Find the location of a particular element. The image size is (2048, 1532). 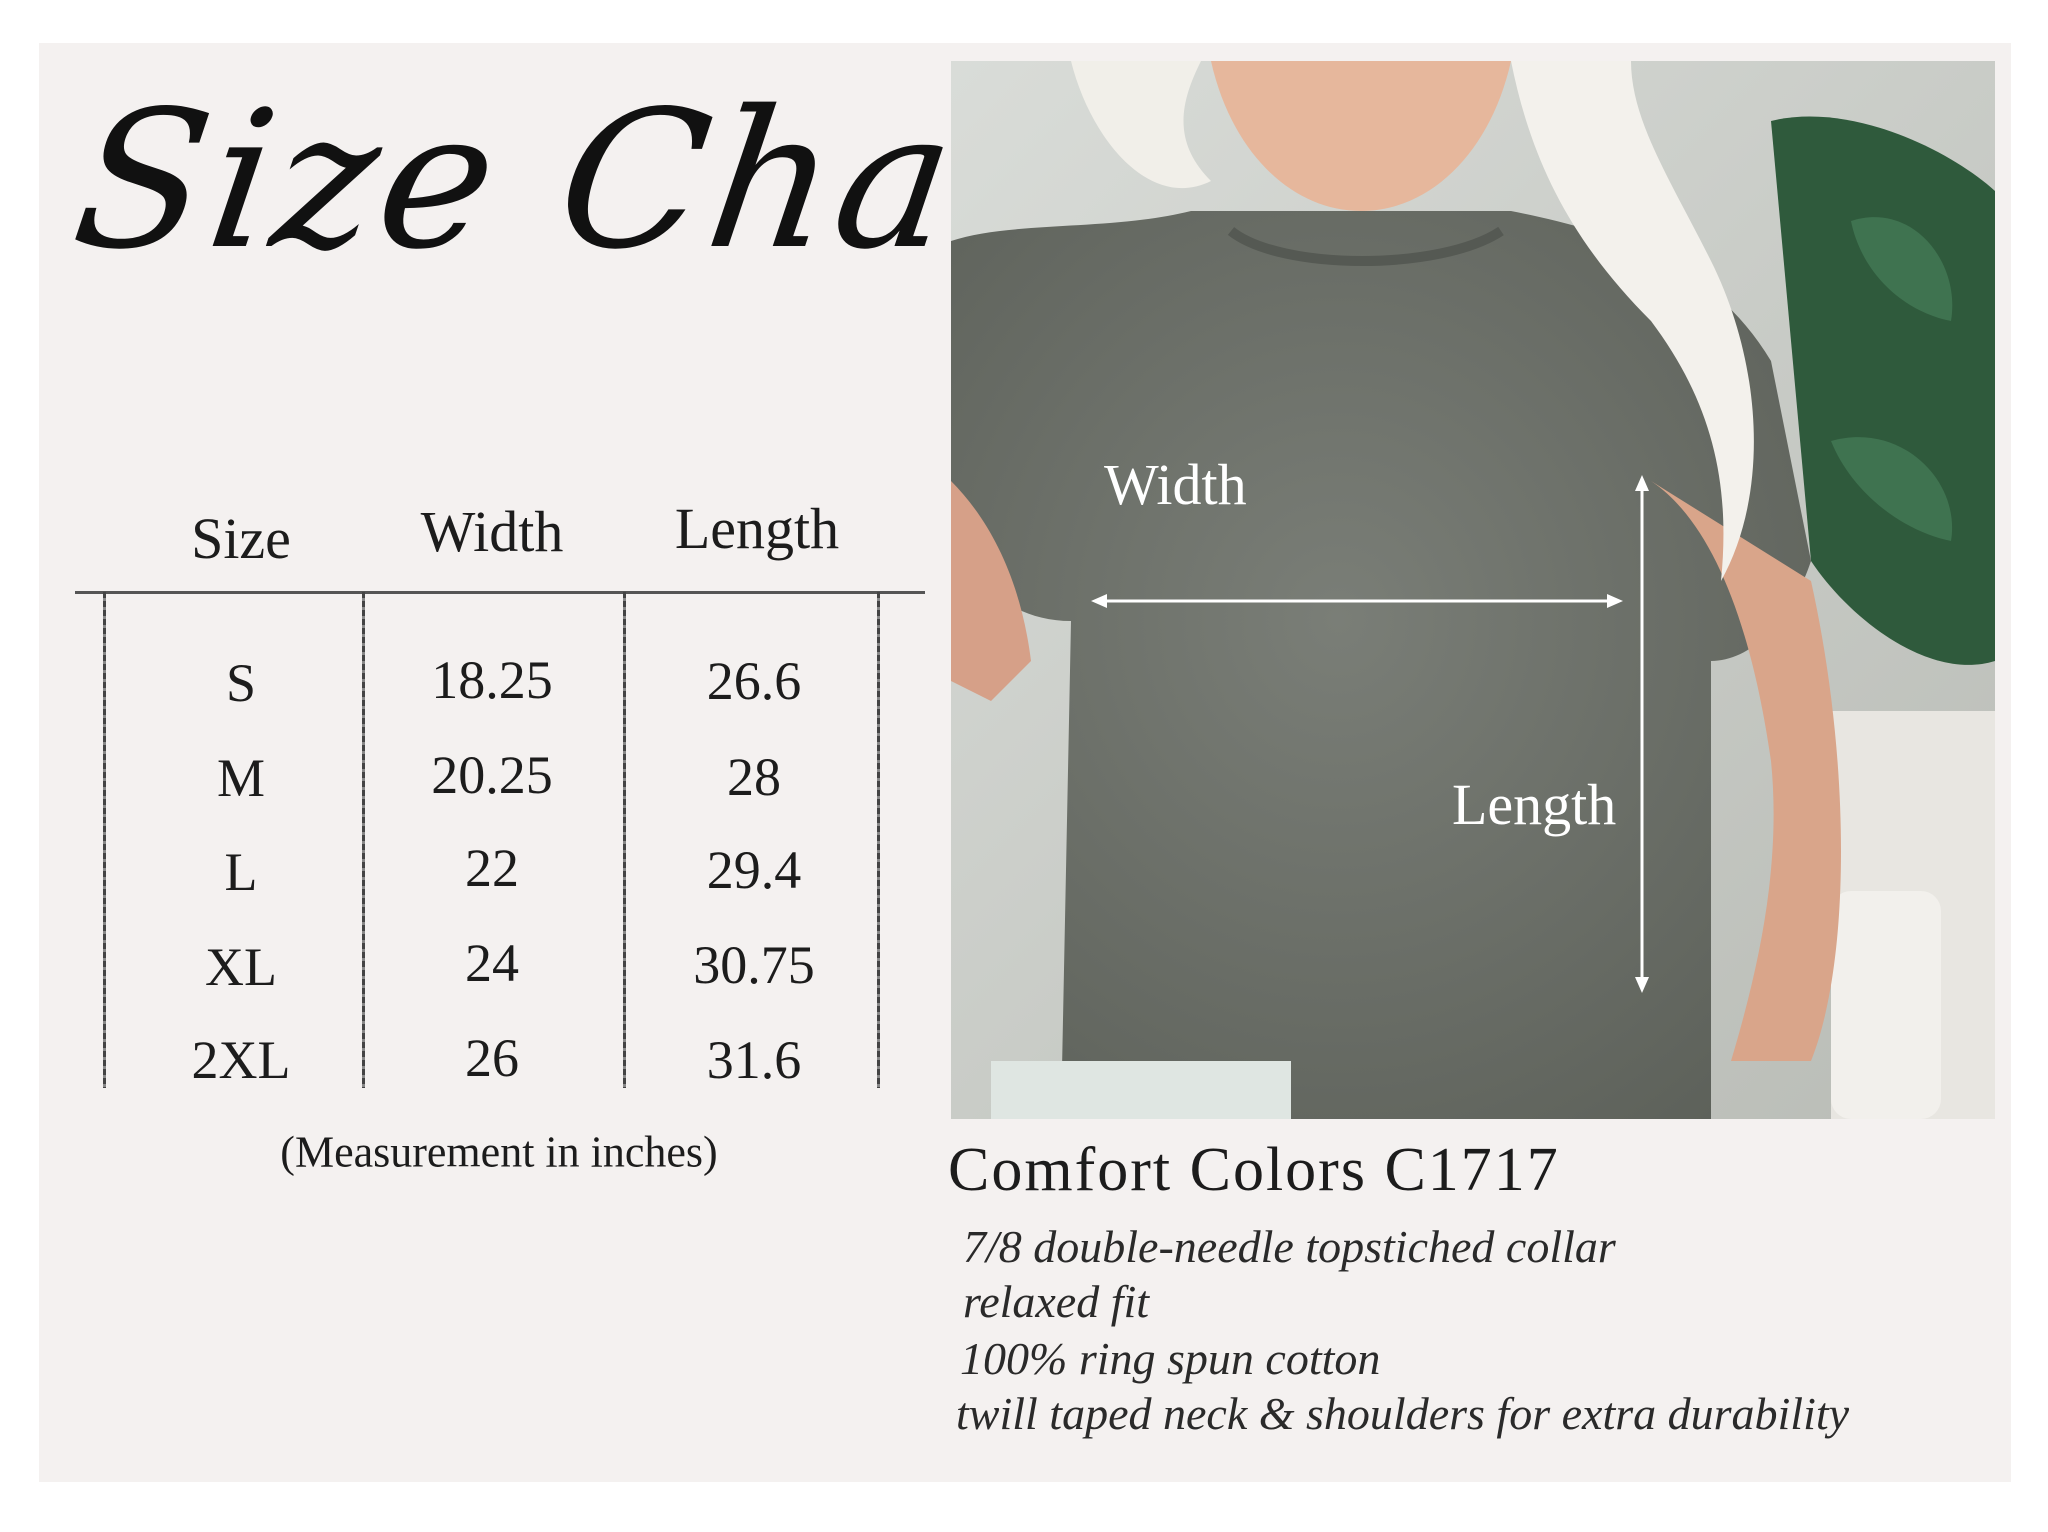

cell-length: 26.6 is located at coordinates (754, 681).